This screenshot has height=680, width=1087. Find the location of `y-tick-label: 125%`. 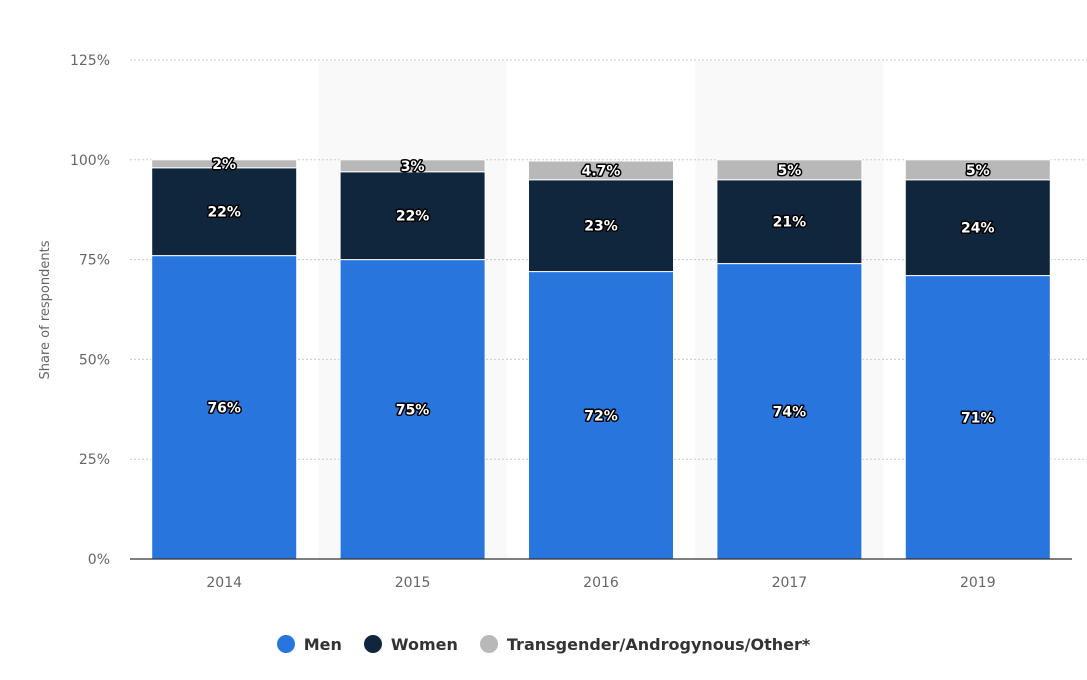

y-tick-label: 125% is located at coordinates (90, 61).